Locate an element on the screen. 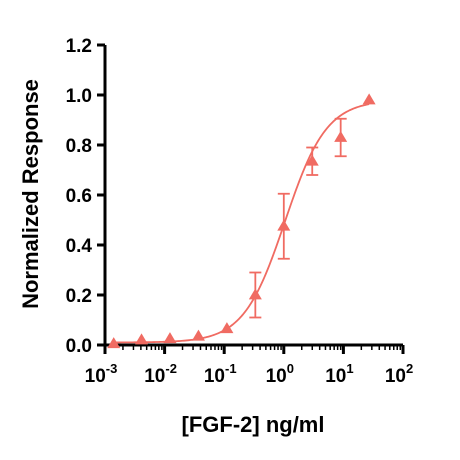 The width and height of the screenshot is (460, 460). y-tick-label: 0.6 is located at coordinates (79, 196).